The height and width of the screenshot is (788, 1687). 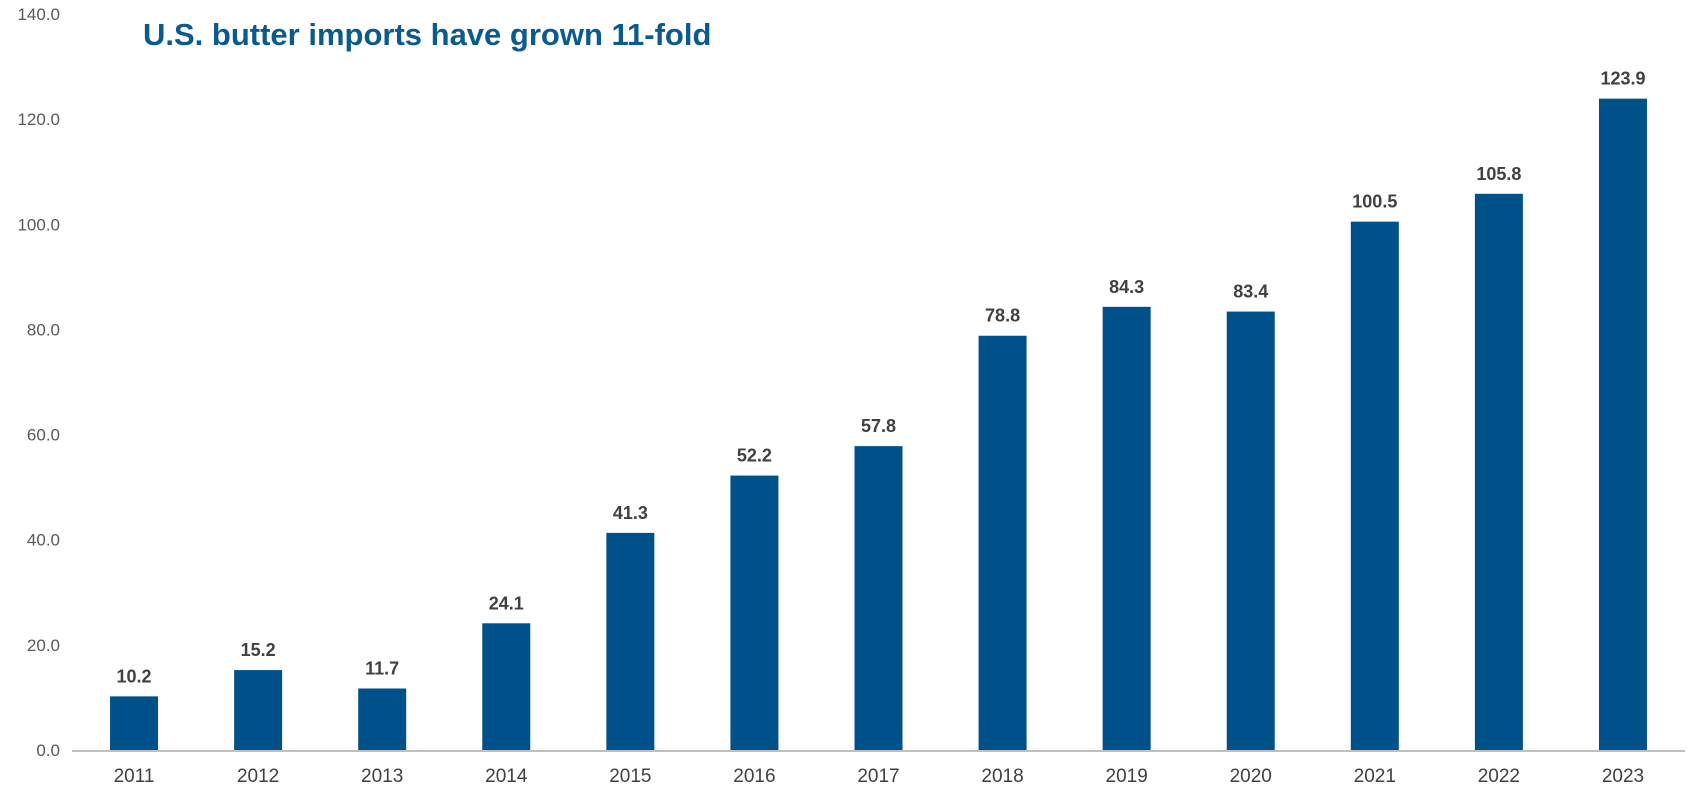 What do you see at coordinates (506, 776) in the screenshot?
I see `x-tick-label-2014: 2014` at bounding box center [506, 776].